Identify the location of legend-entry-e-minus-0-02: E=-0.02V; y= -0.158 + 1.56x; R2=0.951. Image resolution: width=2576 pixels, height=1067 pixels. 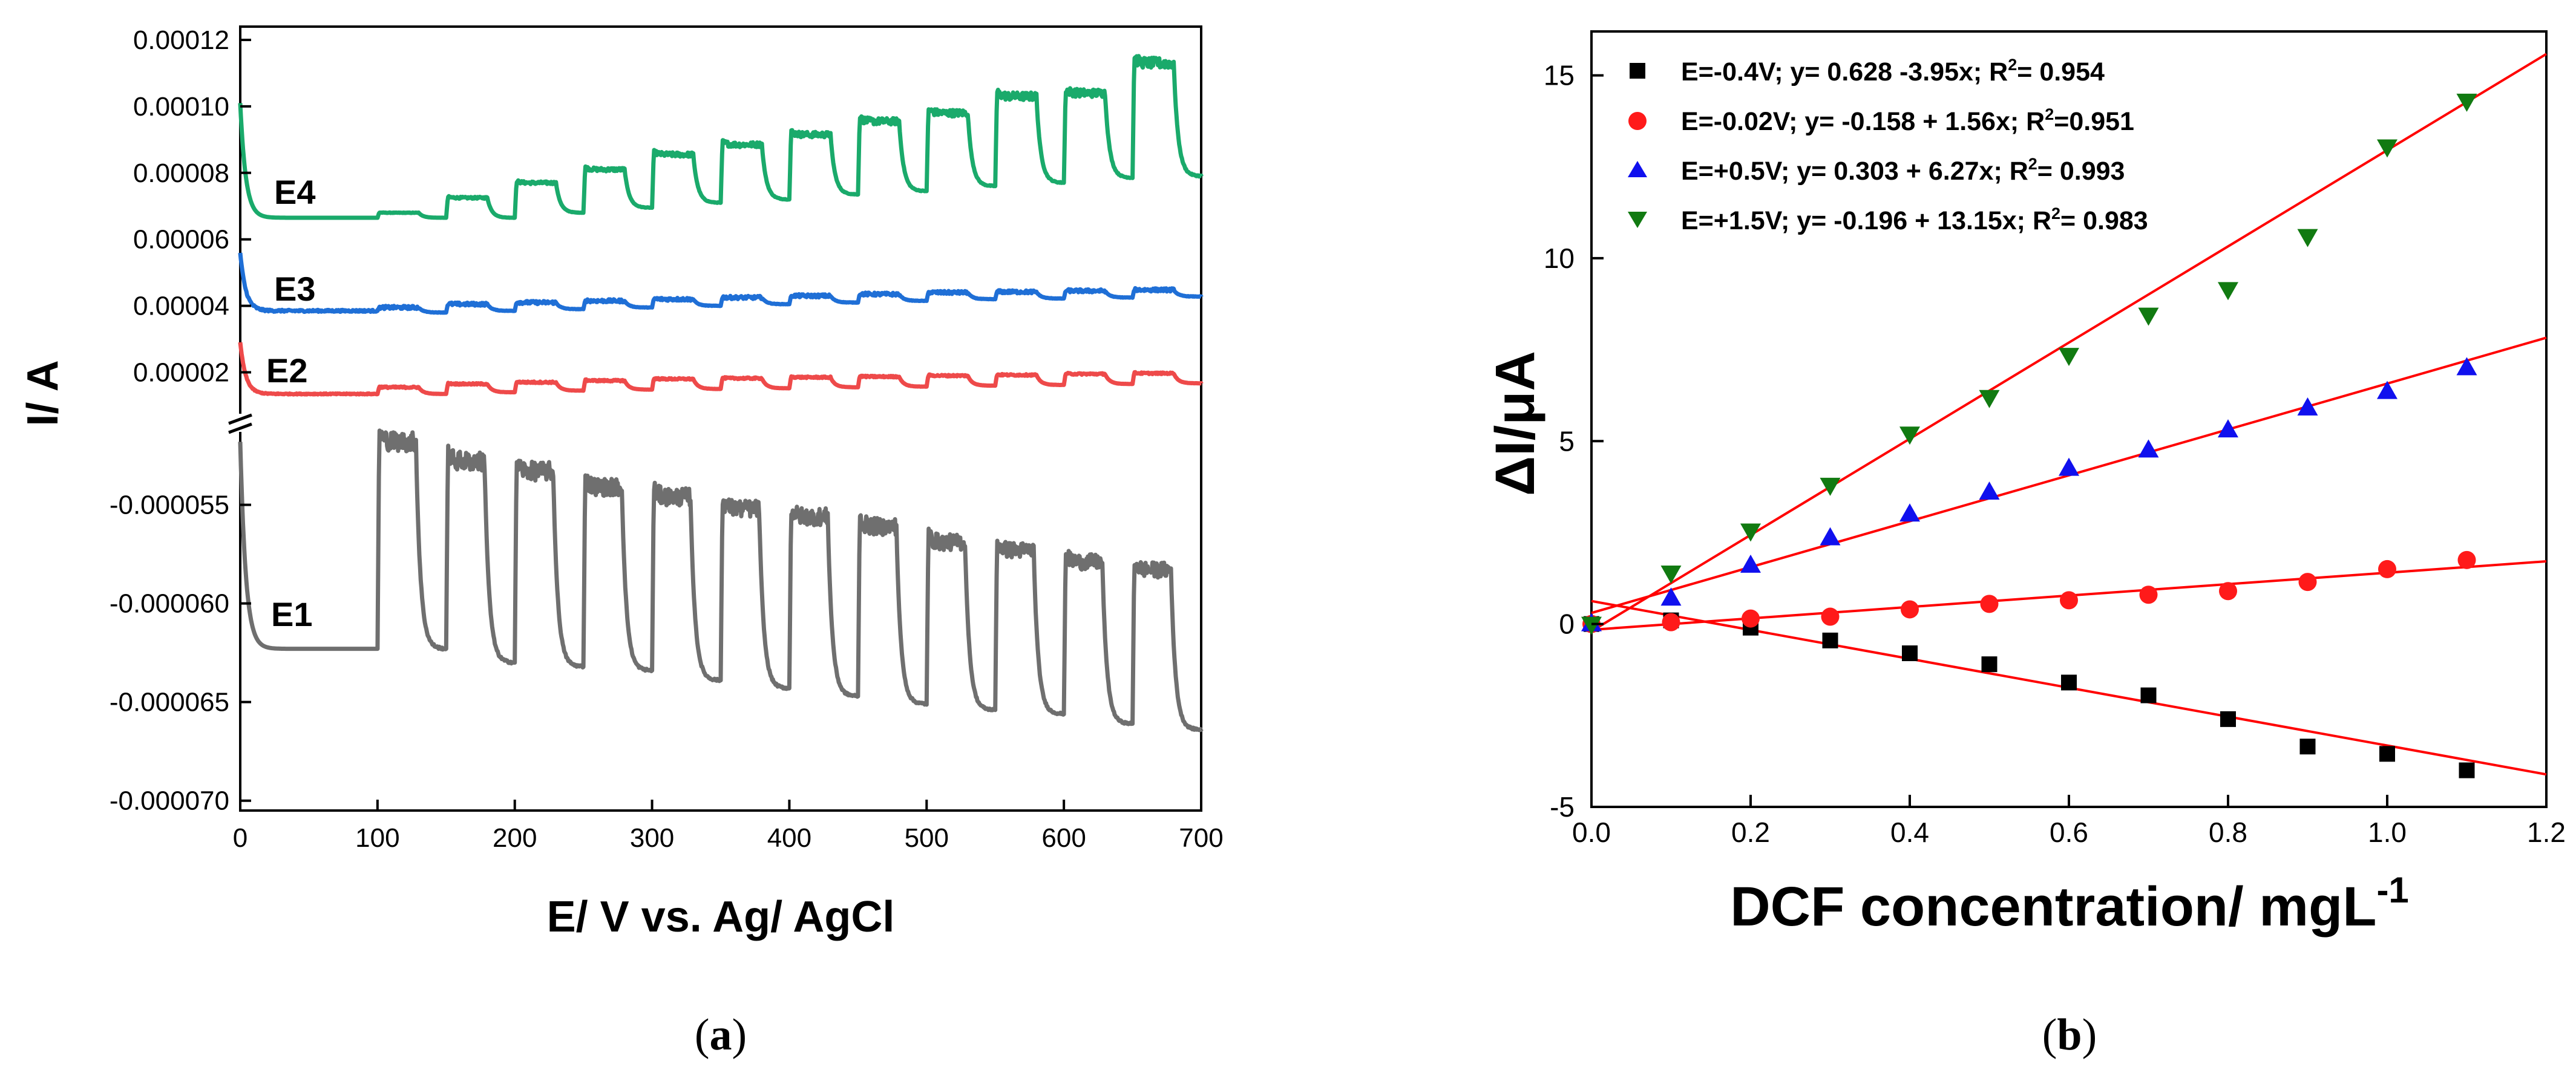
(1881, 121).